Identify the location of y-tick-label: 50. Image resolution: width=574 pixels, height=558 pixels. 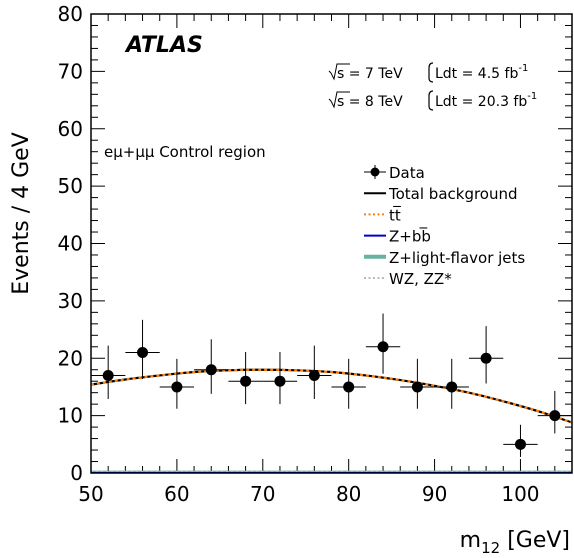
(70, 186).